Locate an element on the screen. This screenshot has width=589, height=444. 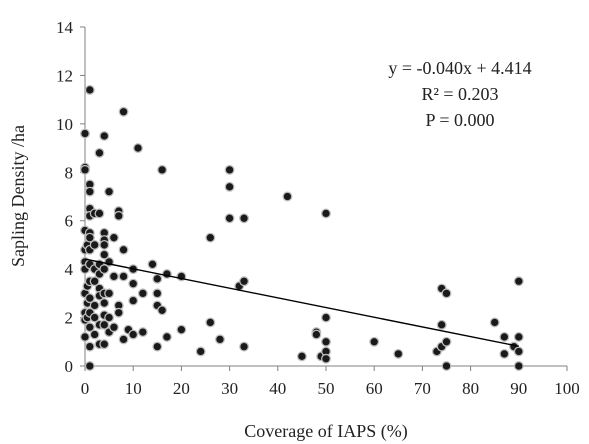
x-axis-ticks: 0 10 20 30 40 50 60 70 80 90 100 is located at coordinates (330, 382).